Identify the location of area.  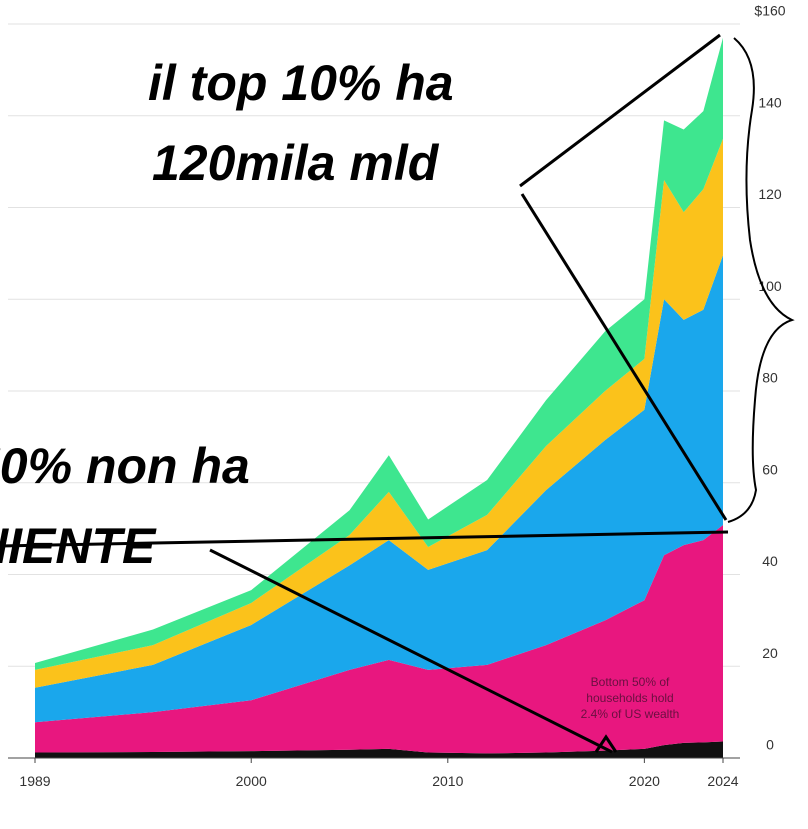
(379, 749).